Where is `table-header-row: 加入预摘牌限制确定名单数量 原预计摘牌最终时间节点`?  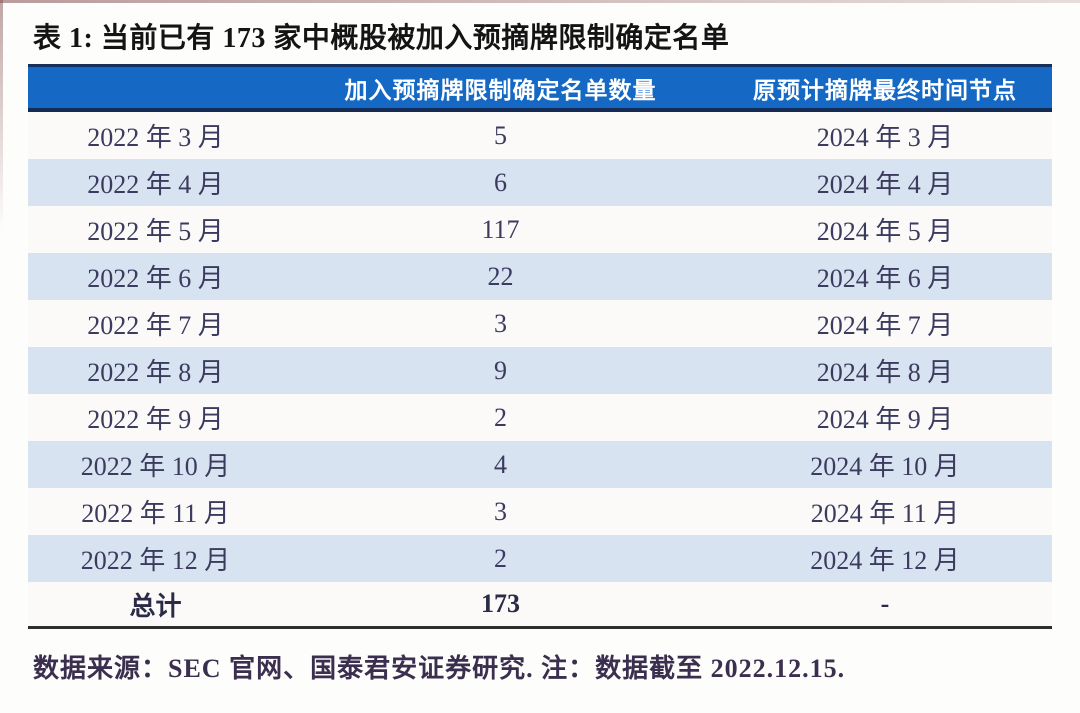 table-header-row: 加入预摘牌限制确定名单数量 原预计摘牌最终时间节点 is located at coordinates (540, 88).